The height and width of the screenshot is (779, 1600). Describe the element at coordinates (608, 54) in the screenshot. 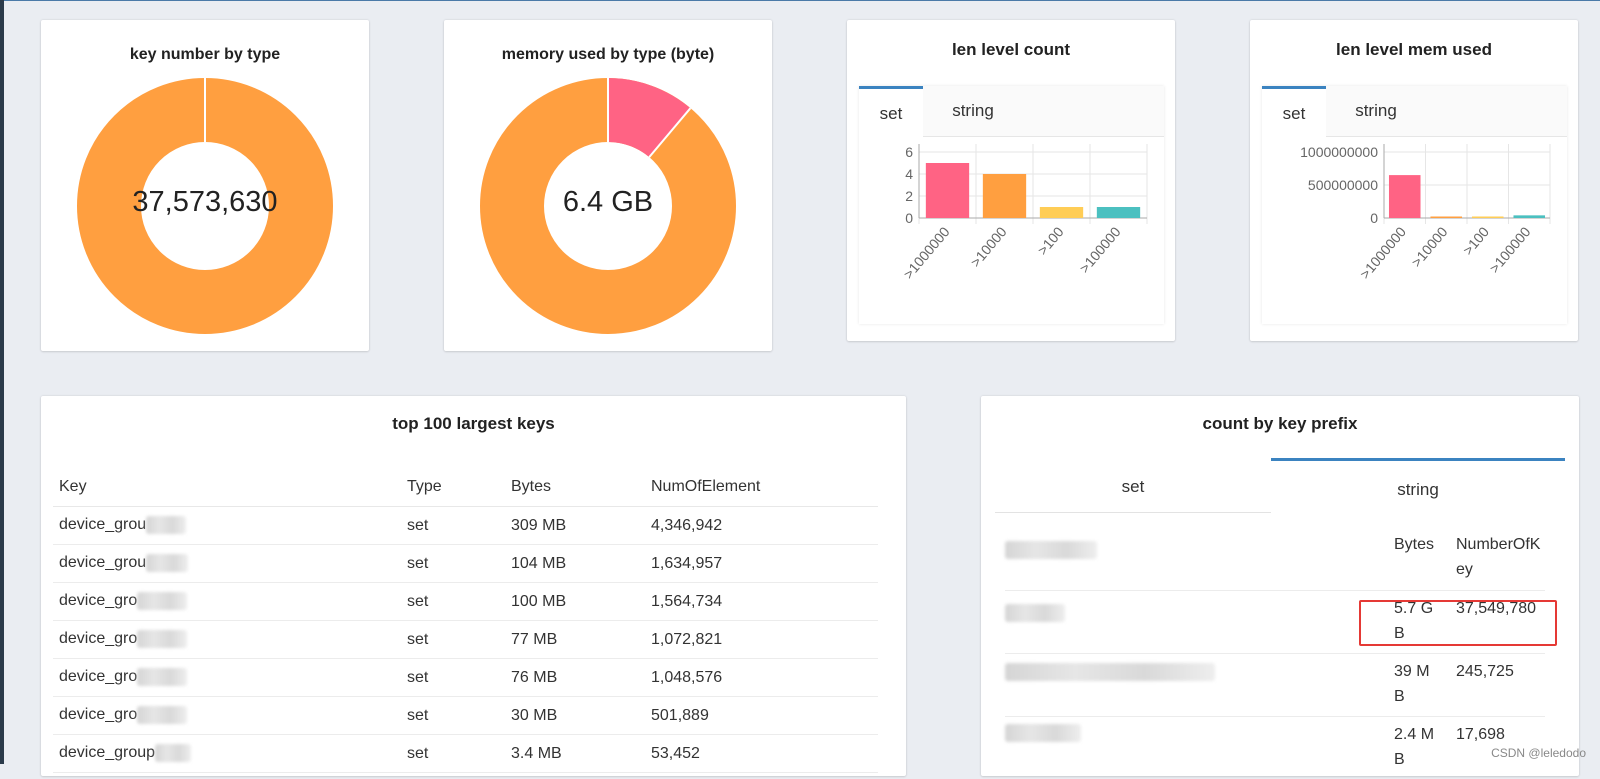

I see `card-title: memory used by type (byte)` at that location.